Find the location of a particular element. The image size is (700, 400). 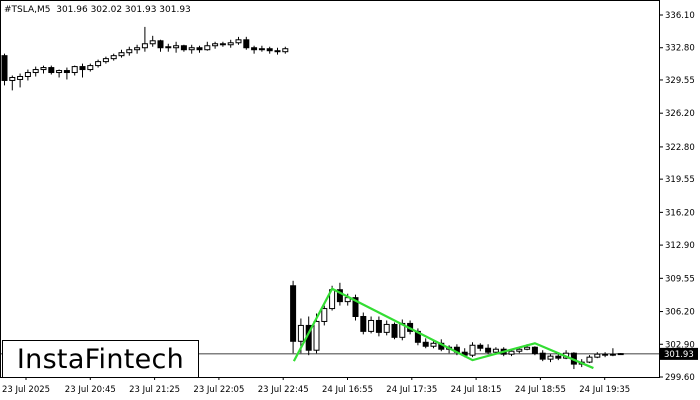

y-tick-label: 316.20 is located at coordinates (680, 213).